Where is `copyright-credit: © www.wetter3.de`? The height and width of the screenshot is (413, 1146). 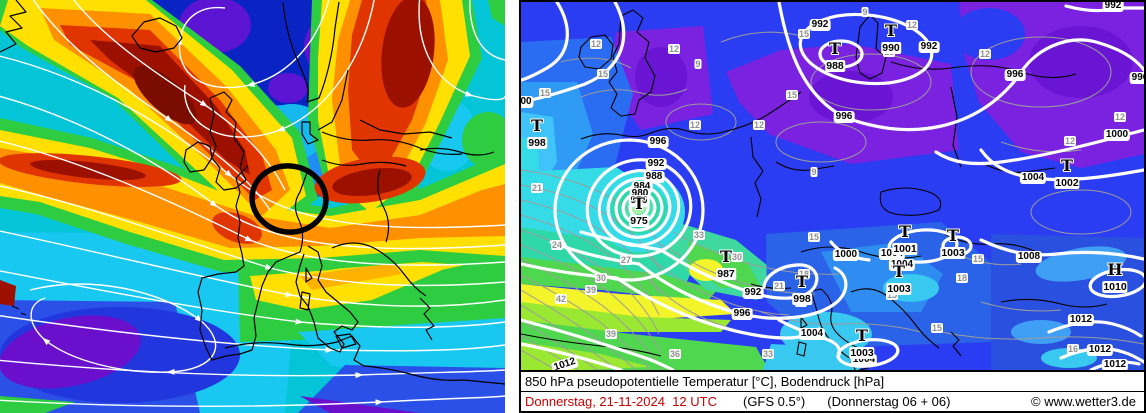 copyright-credit: © www.wetter3.de is located at coordinates (1083, 401).